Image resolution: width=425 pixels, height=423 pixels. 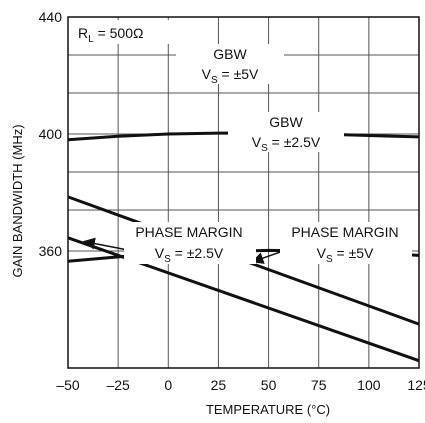 What do you see at coordinates (353, 253) in the screenshot?
I see `pm5-vs-rest: = ±5V` at bounding box center [353, 253].